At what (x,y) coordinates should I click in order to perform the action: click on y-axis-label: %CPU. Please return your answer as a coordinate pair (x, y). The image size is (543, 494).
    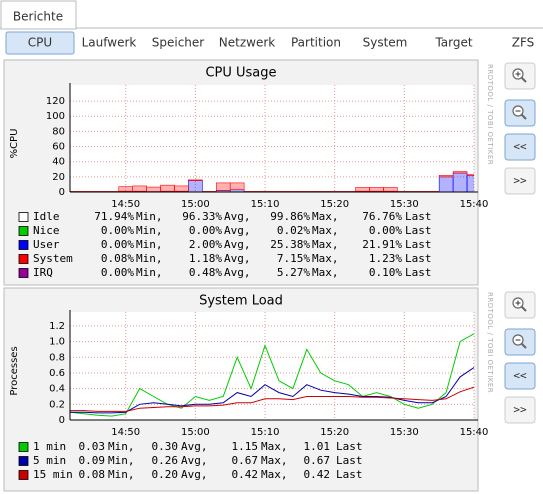
    Looking at the image, I should click on (14, 144).